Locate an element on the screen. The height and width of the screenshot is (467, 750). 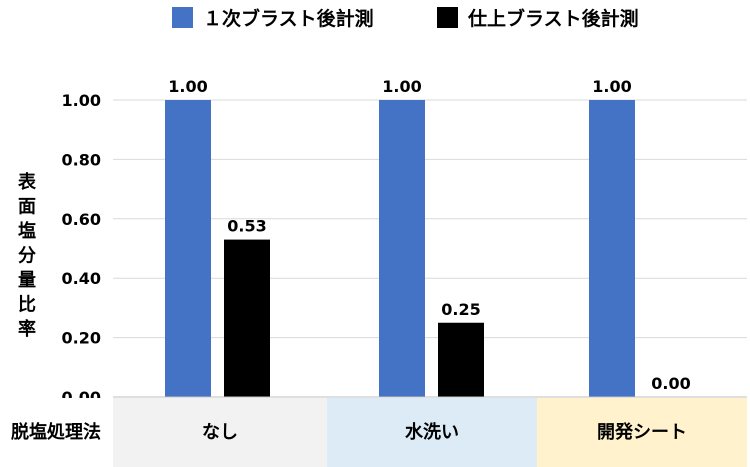
y-axis-label: 表面塩分量比率 is located at coordinates (27, 255).